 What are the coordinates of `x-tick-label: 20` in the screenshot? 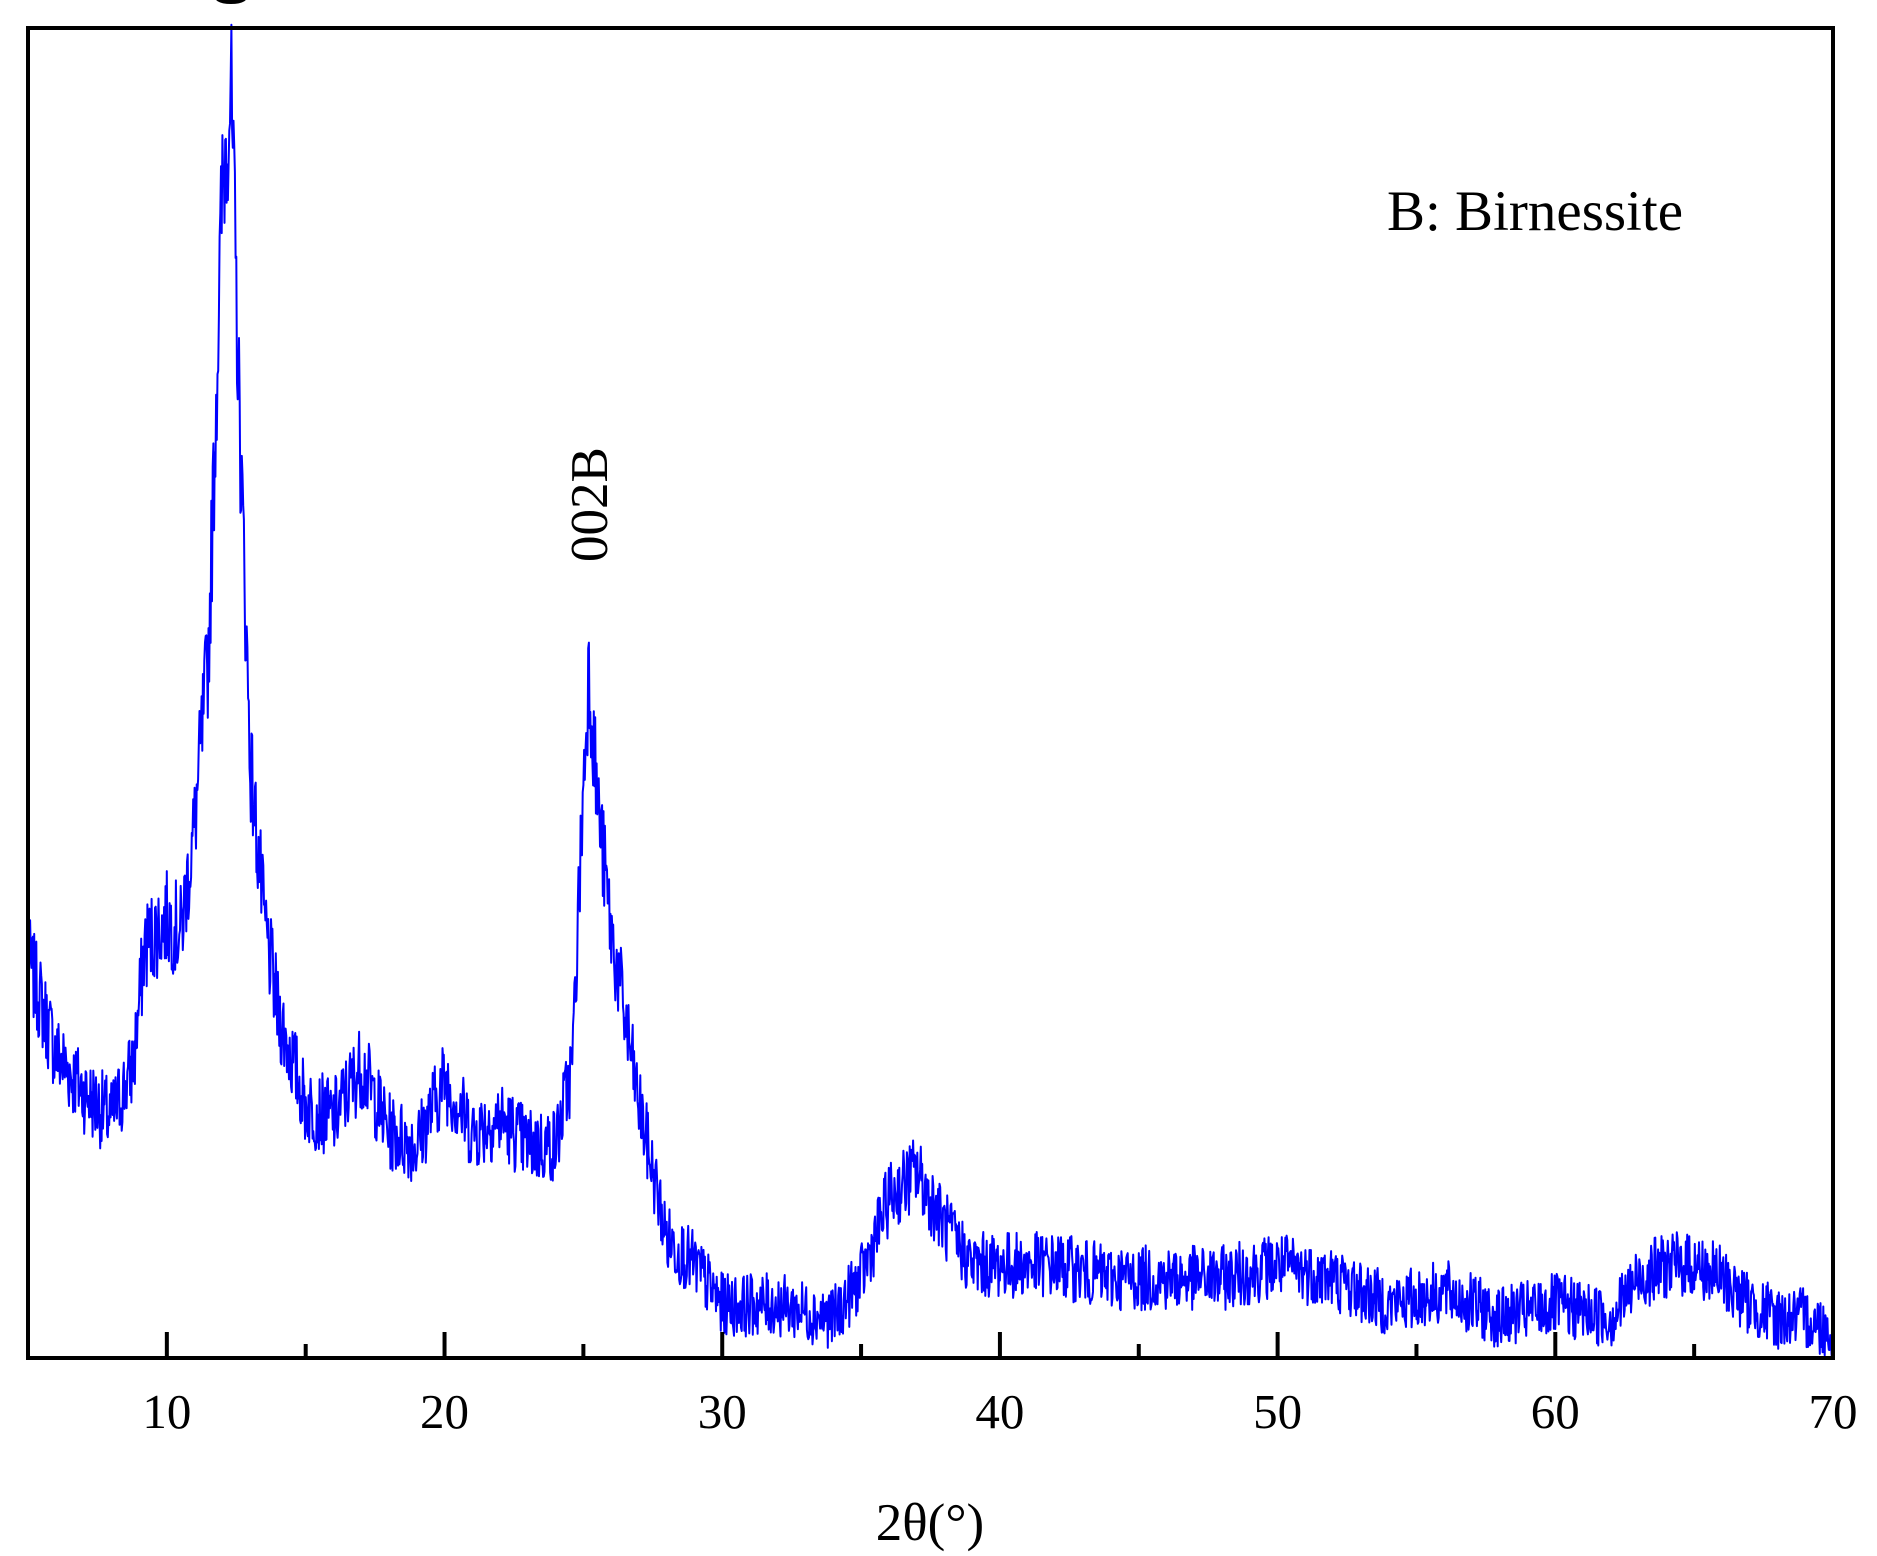 It's located at (444, 1411).